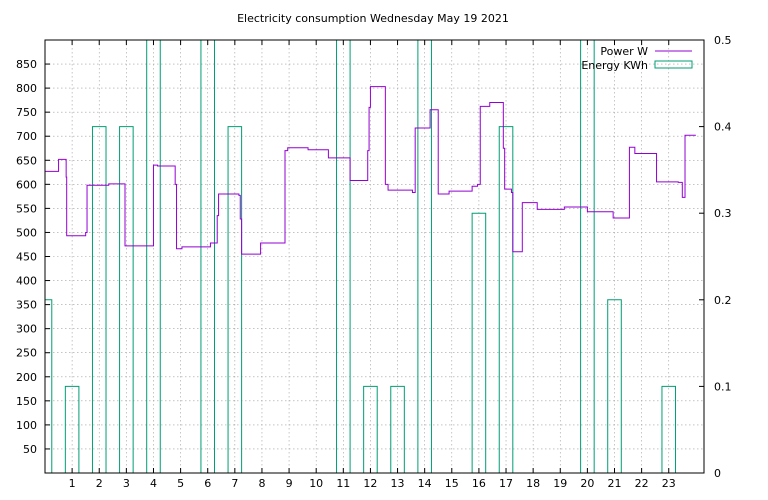 The height and width of the screenshot is (500, 768). I want to click on x-tick-label: 6, so click(207, 483).